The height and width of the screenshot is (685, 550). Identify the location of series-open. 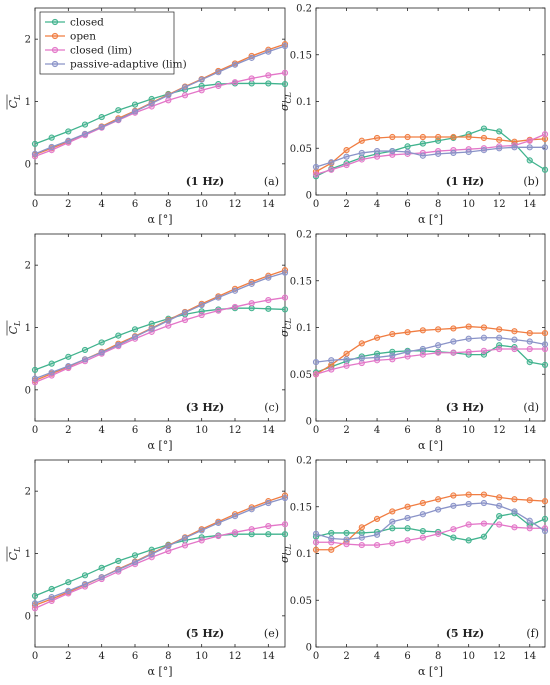
(430, 350).